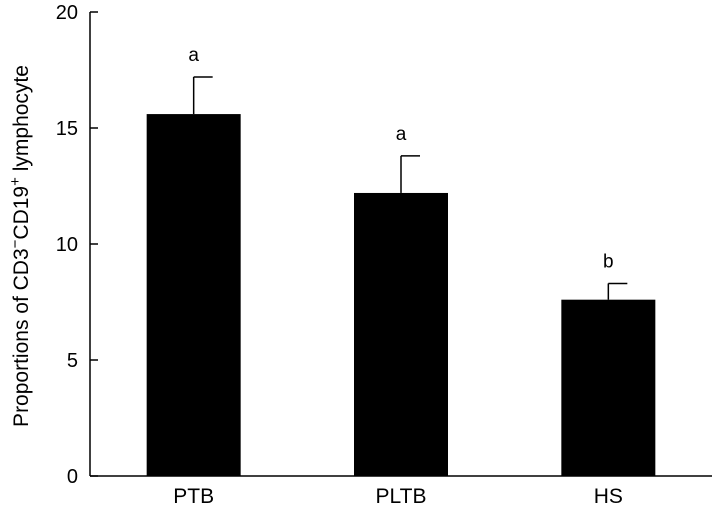  What do you see at coordinates (193, 295) in the screenshot?
I see `bar-ptb` at bounding box center [193, 295].